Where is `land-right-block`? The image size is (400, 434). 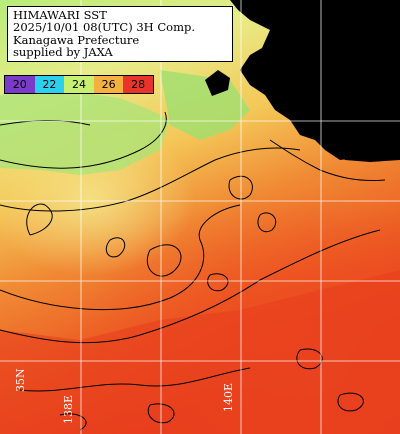
land-right-block is located at coordinates (291, 78).